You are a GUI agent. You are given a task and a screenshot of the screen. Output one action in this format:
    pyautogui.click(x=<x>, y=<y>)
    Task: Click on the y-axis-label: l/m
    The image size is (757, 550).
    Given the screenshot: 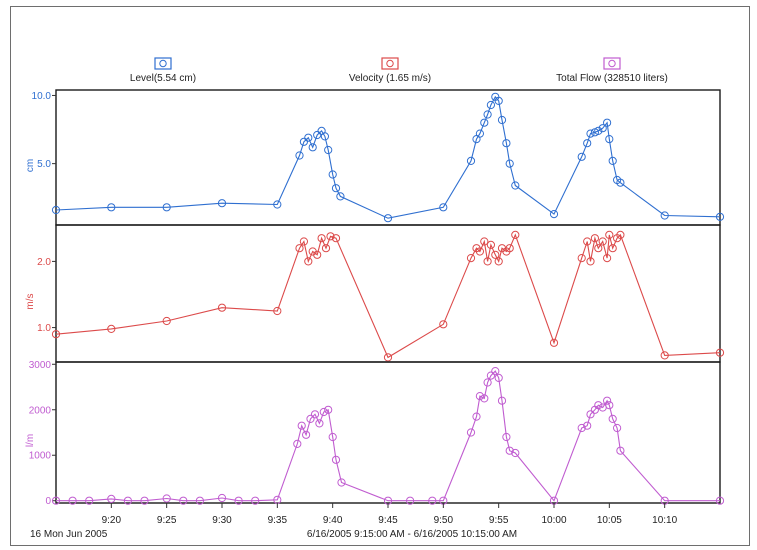 What is the action you would take?
    pyautogui.click(x=30, y=440)
    